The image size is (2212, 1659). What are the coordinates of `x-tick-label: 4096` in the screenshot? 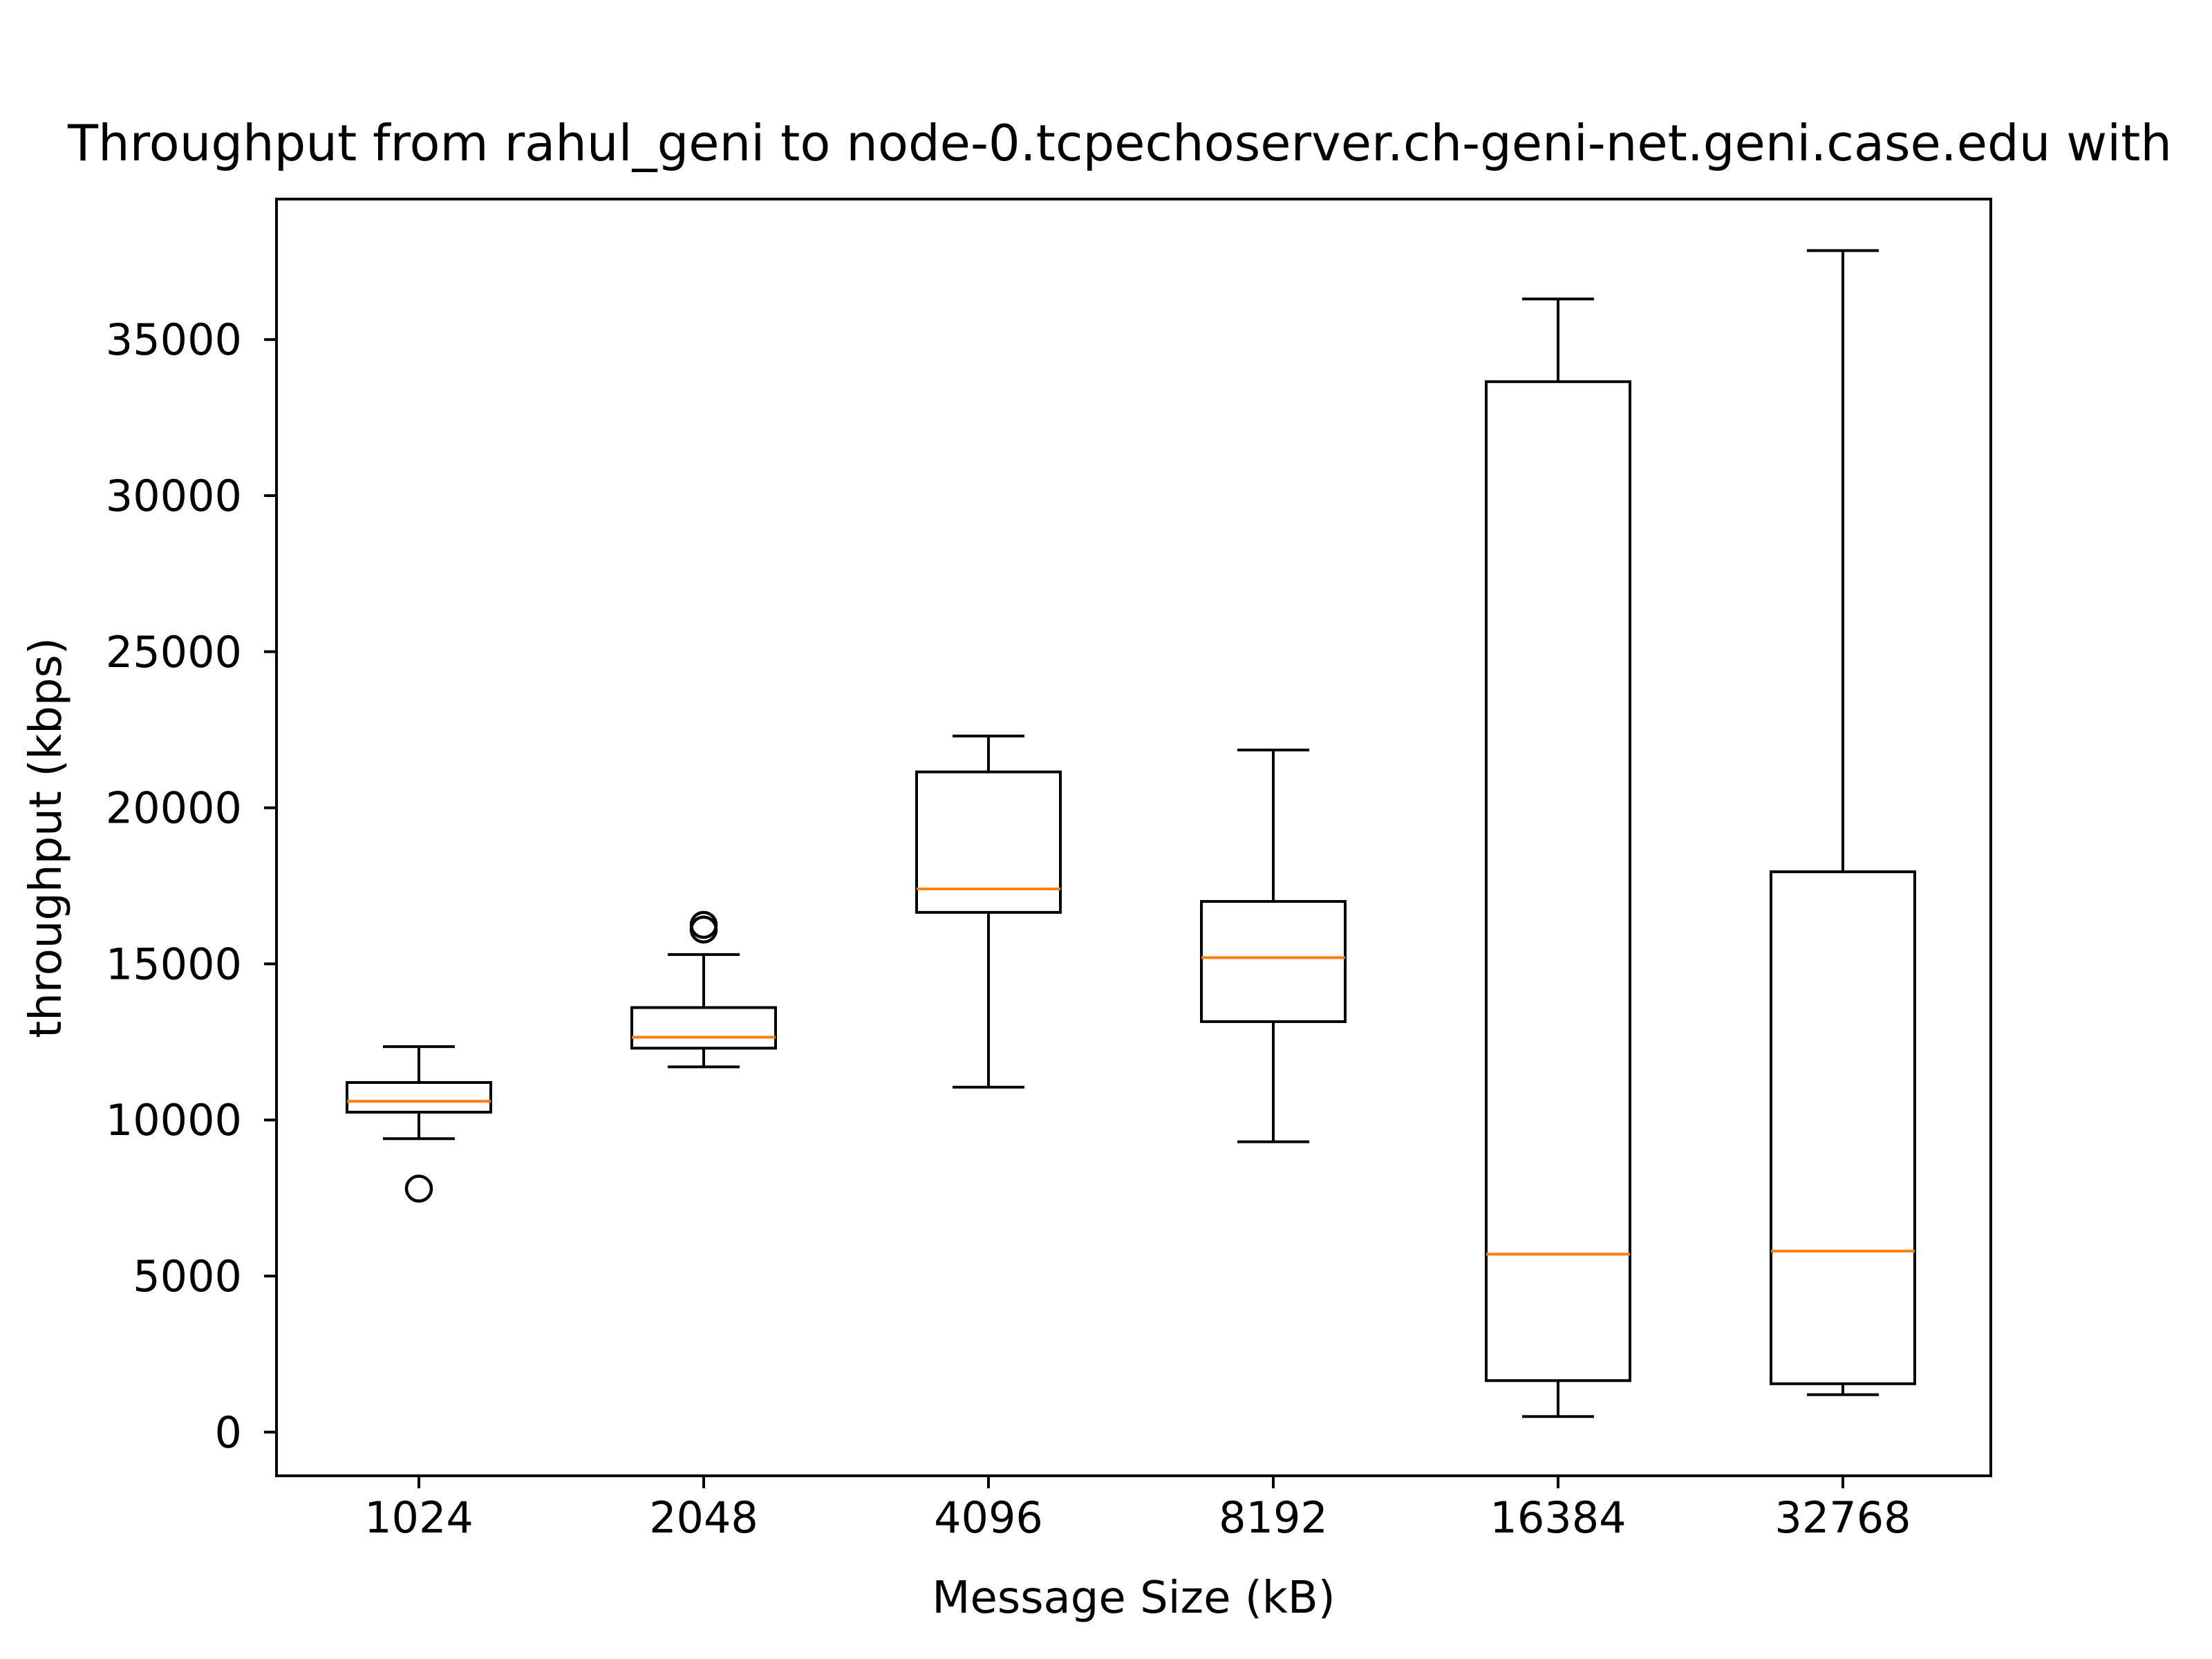 It's located at (988, 1517).